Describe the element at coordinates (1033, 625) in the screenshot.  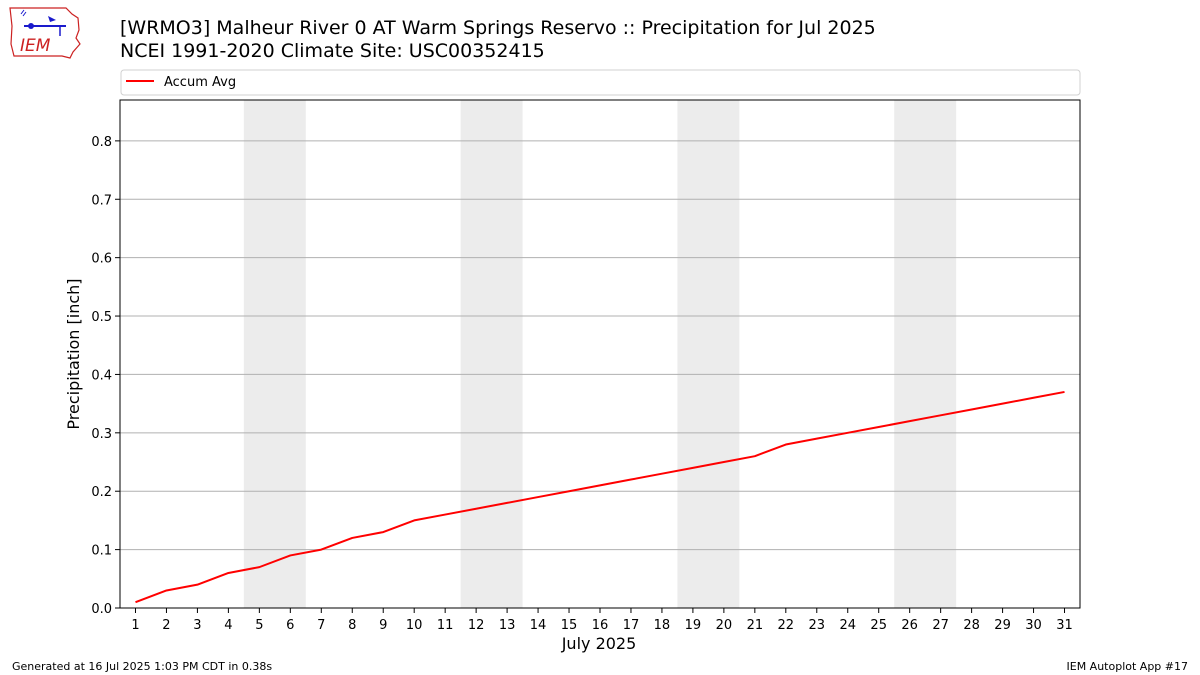
I see `x-tick-label: 30` at that location.